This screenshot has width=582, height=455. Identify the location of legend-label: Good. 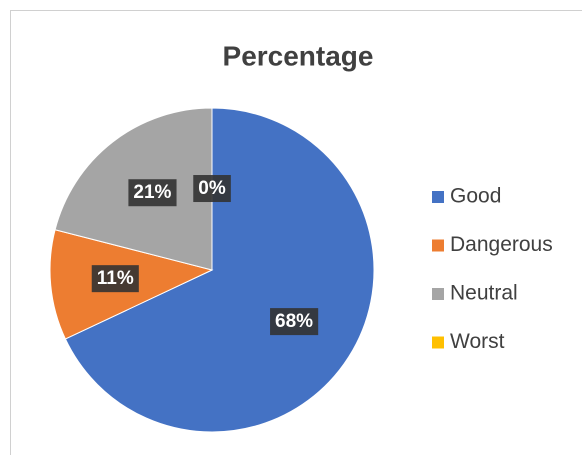
(475, 196).